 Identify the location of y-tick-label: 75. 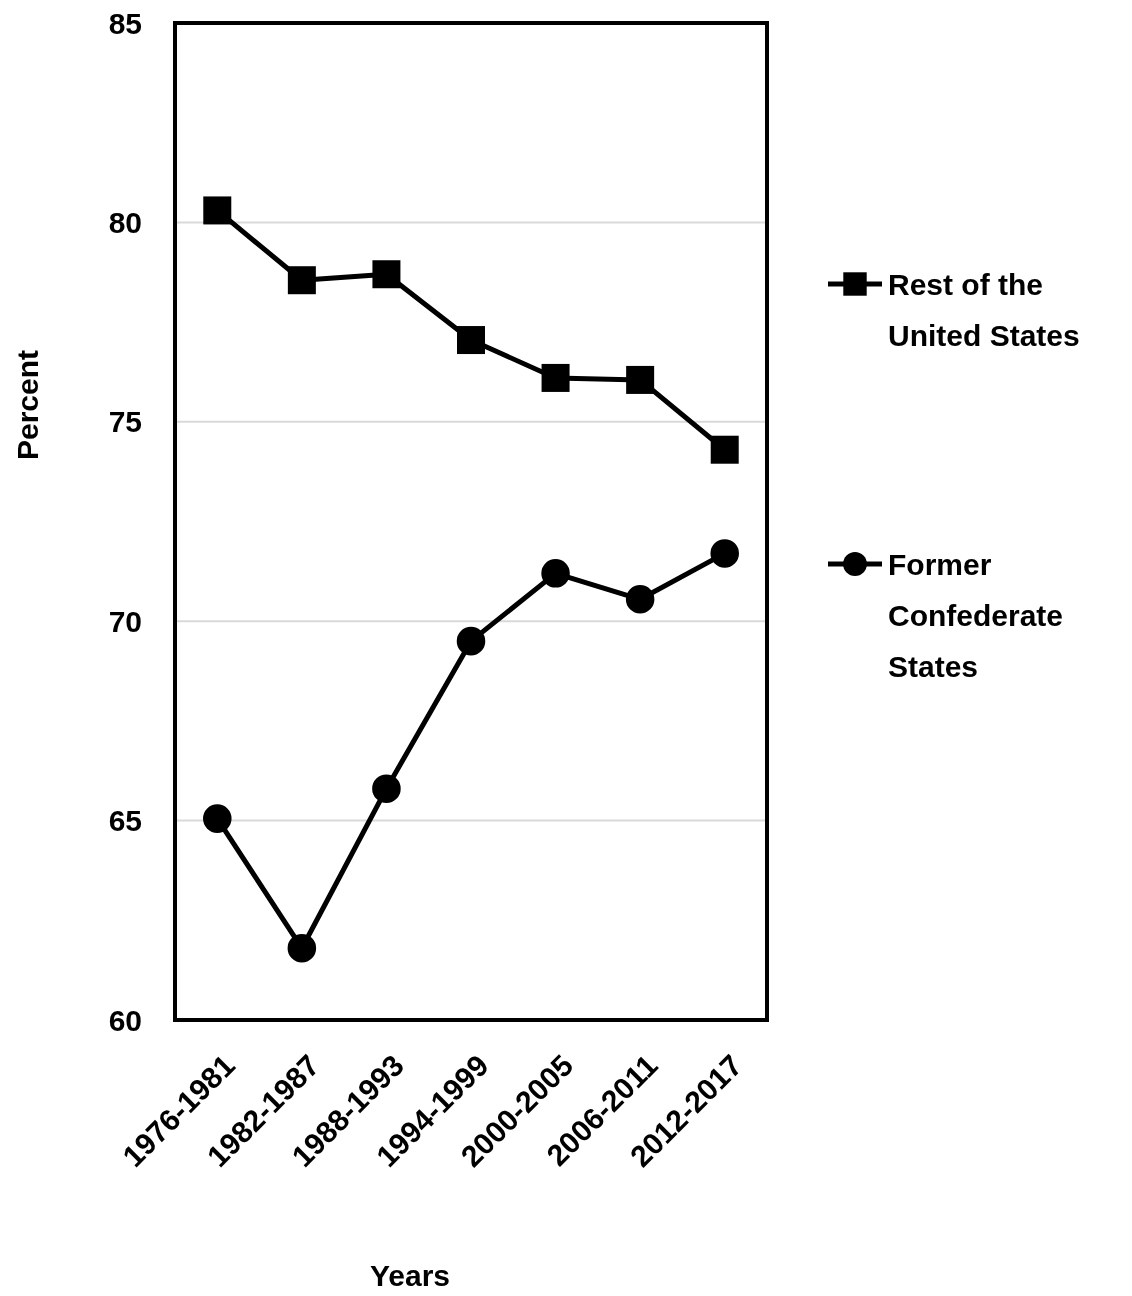
(125, 422).